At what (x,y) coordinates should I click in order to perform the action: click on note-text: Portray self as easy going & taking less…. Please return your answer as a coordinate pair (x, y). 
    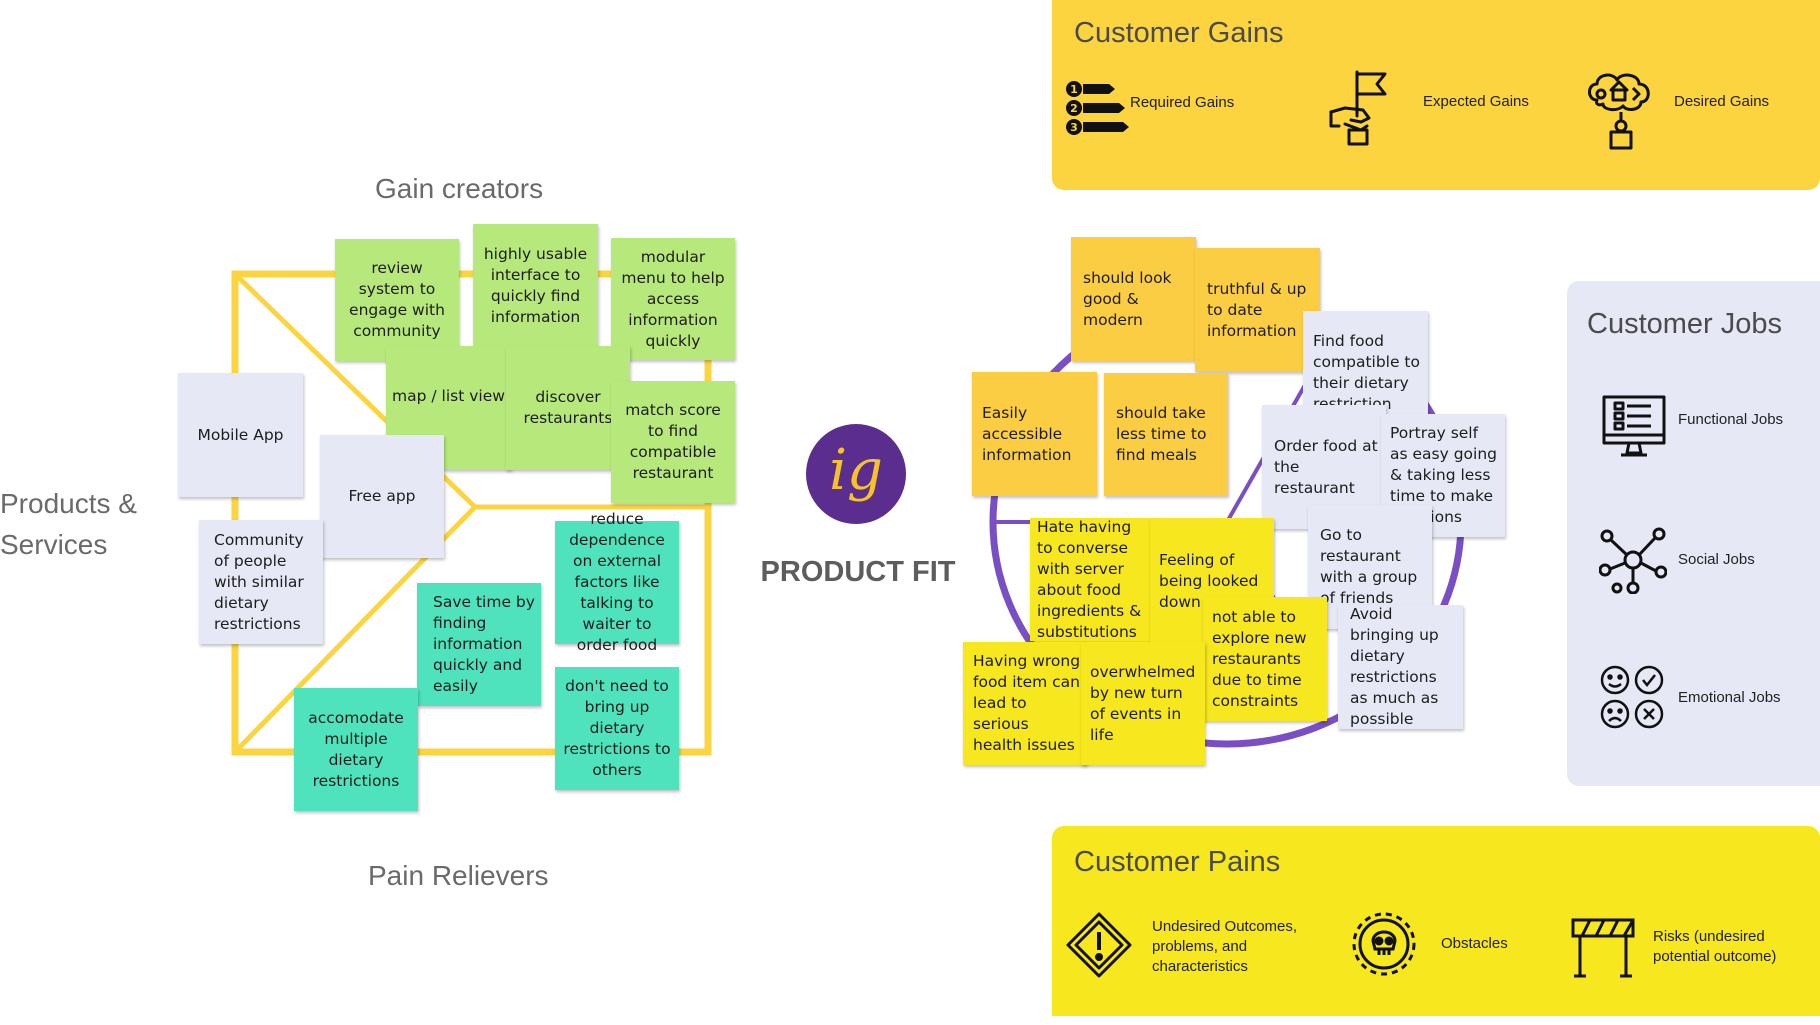
    Looking at the image, I should click on (1444, 475).